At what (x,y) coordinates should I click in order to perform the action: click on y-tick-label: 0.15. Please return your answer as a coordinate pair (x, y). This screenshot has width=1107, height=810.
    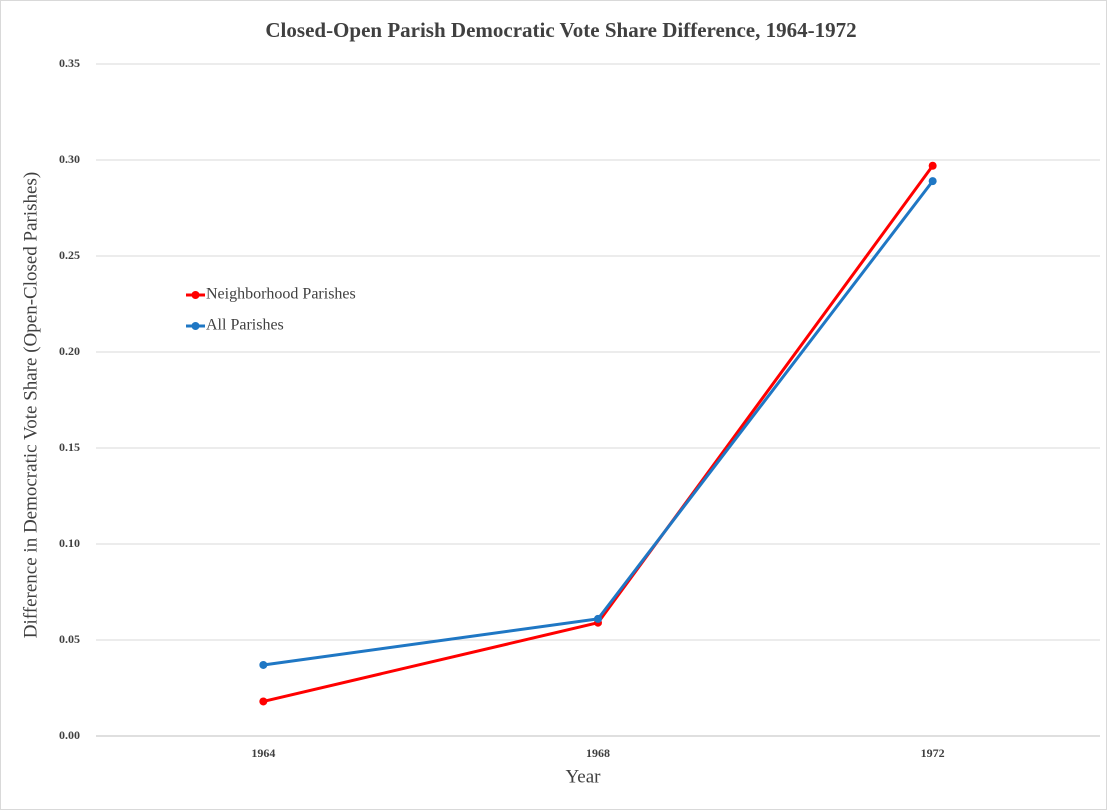
    Looking at the image, I should click on (69, 447).